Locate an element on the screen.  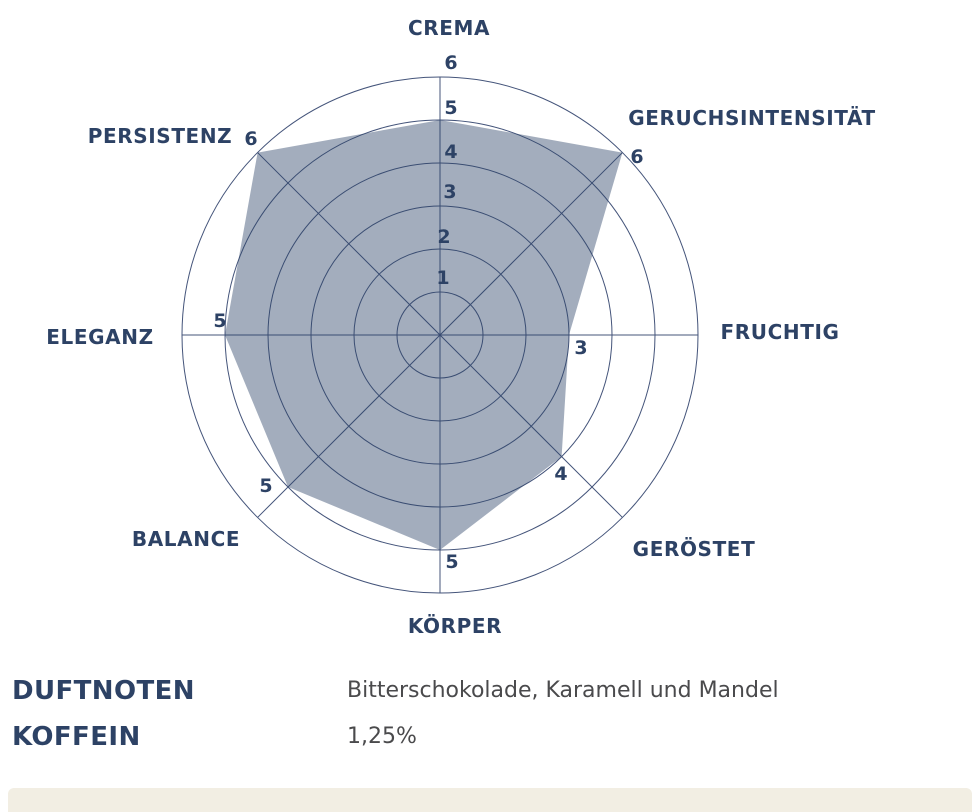
scale-tick-1: 1 is located at coordinates (443, 278).